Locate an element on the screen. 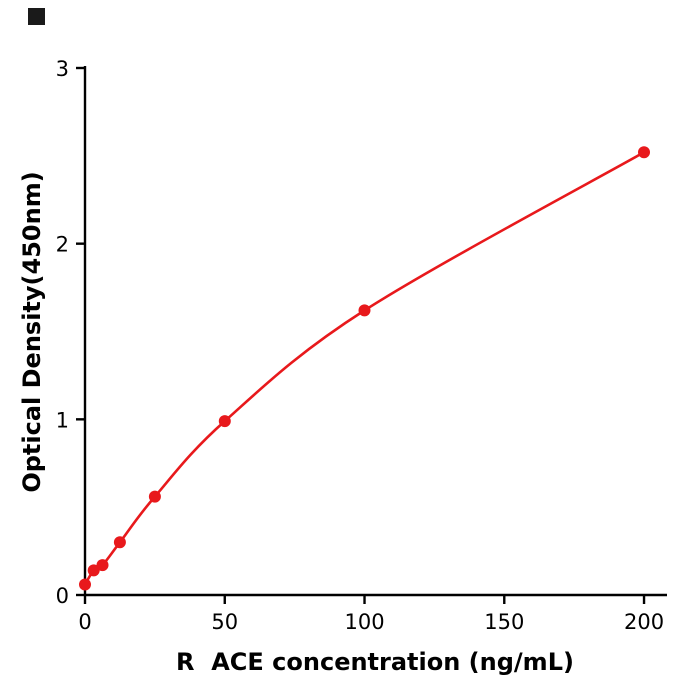 This screenshot has width=700, height=700. x-tick-label: 0 is located at coordinates (84, 622).